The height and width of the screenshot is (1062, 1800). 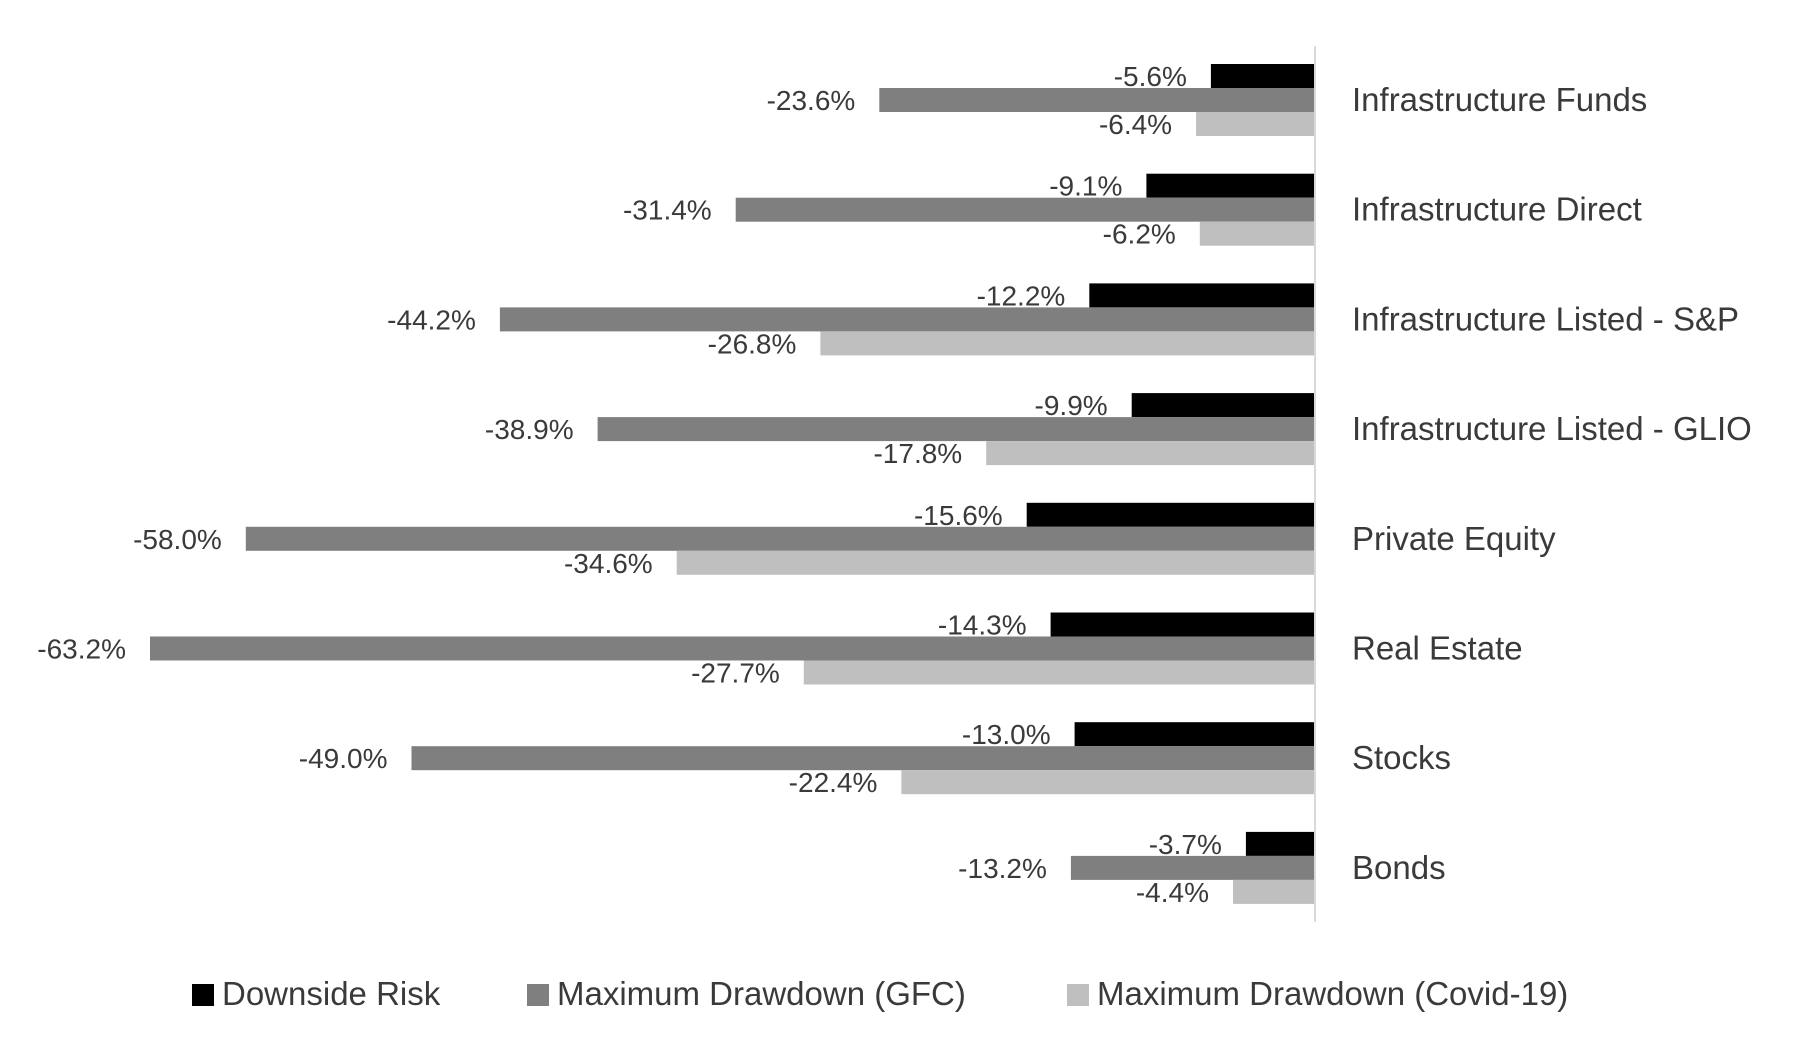 I want to click on data-label-maximum-drawdown-gfc-bonds: -13.2%, so click(x=1002, y=868).